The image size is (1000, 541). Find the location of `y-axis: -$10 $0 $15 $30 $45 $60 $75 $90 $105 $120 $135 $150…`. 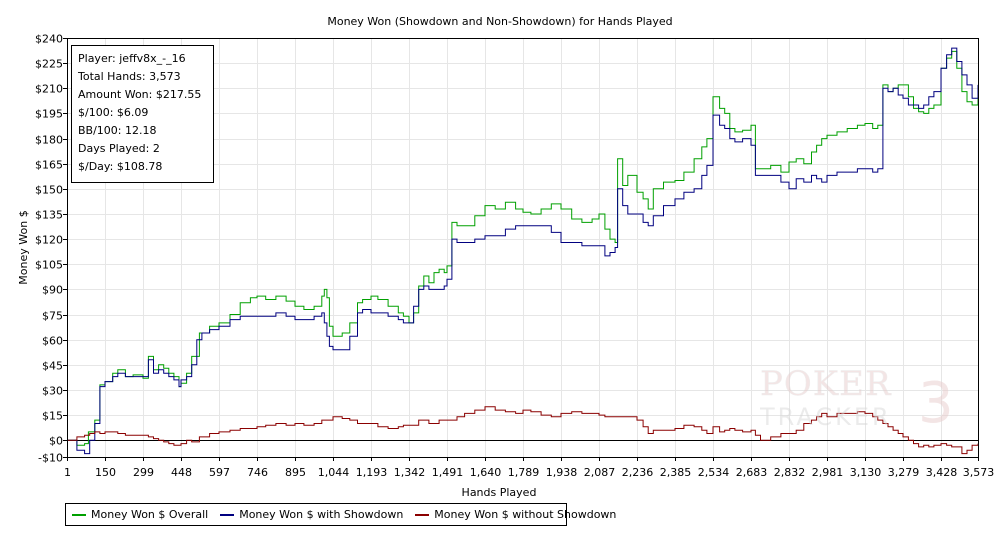

y-axis: -$10 $0 $15 $30 $45 $60 $75 $90 $105 $120 $135 $150… is located at coordinates (51, 249).